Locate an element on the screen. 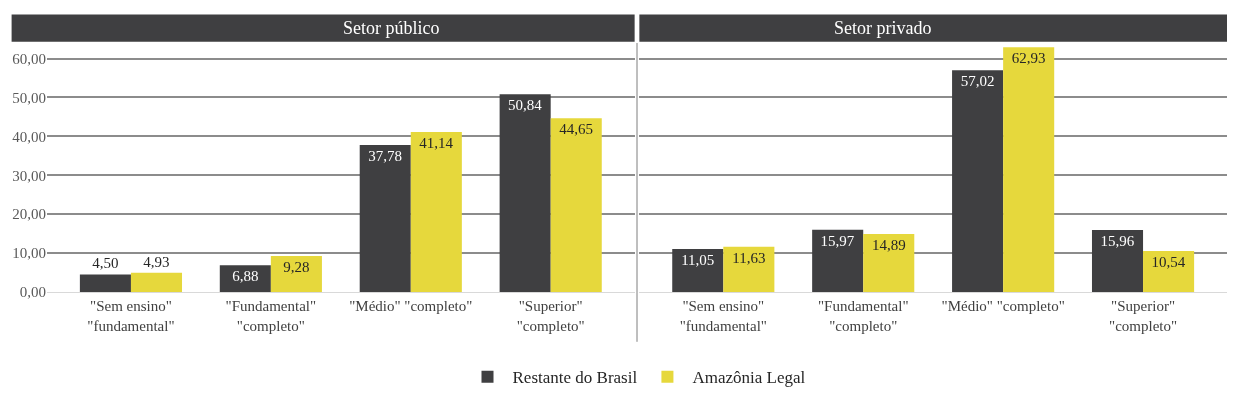 Image resolution: width=1239 pixels, height=407 pixels. data-label: 11,05 is located at coordinates (698, 260).